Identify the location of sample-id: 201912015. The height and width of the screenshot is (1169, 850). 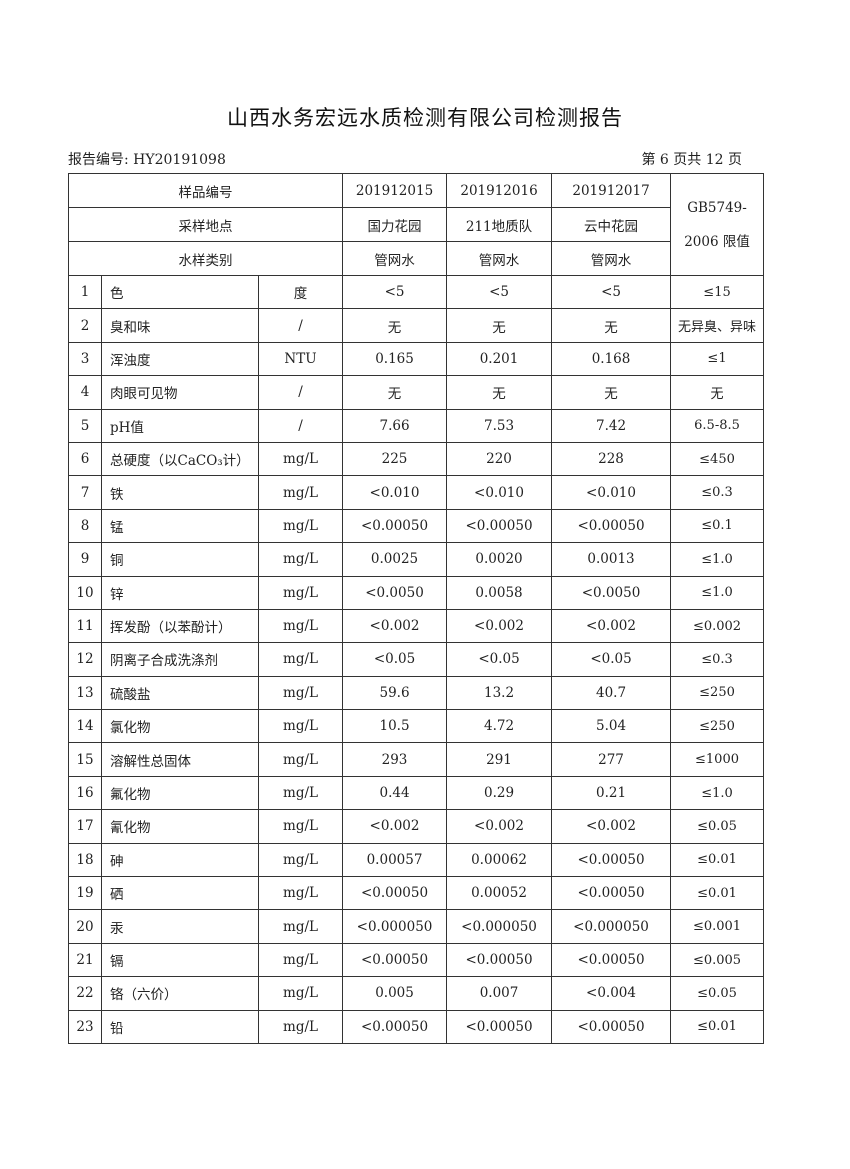
(395, 190).